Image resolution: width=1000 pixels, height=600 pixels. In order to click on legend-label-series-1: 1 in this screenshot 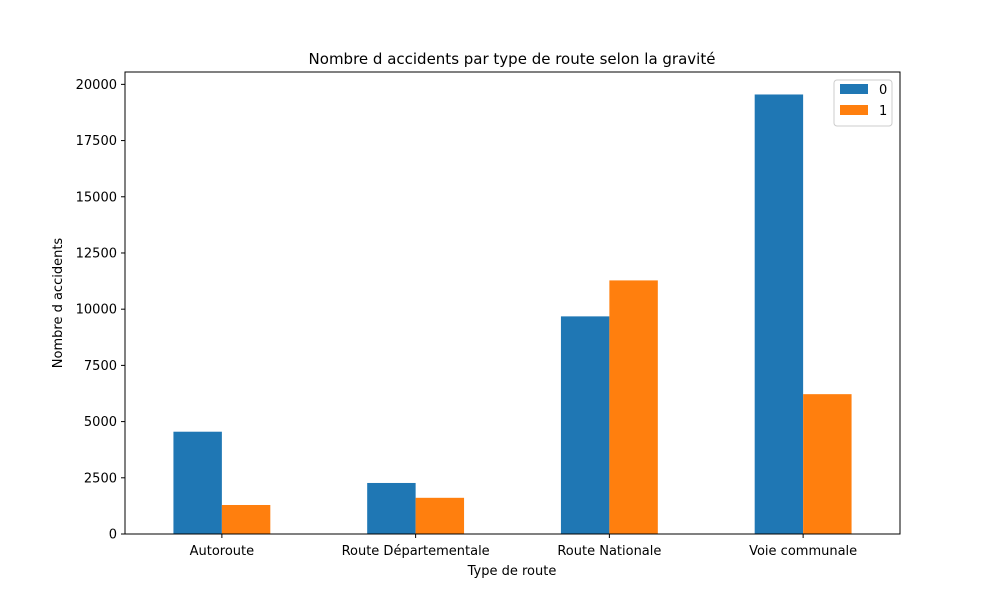, I will do `click(883, 111)`.